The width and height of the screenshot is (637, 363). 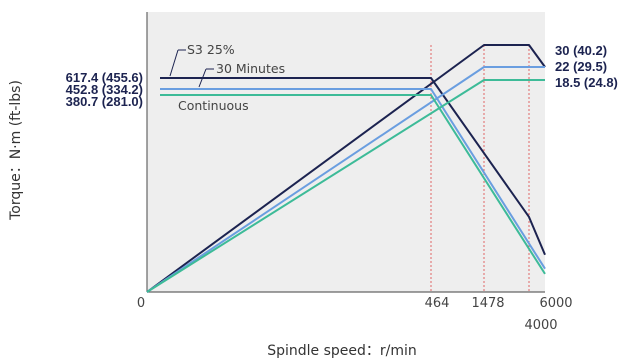 I want to click on x-tick-6000: 6000, so click(x=555, y=303).